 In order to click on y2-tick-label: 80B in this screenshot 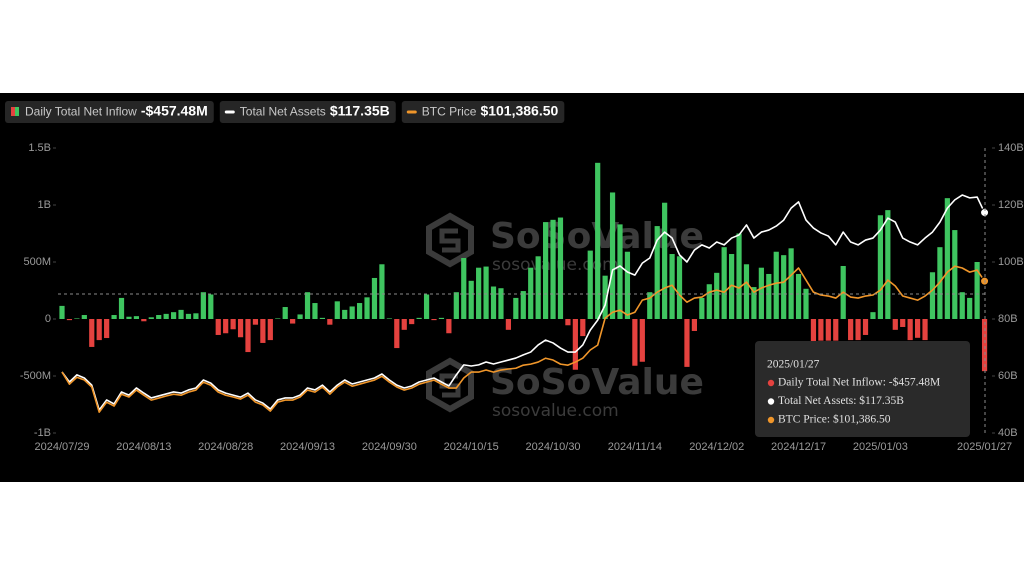, I will do `click(1008, 319)`.